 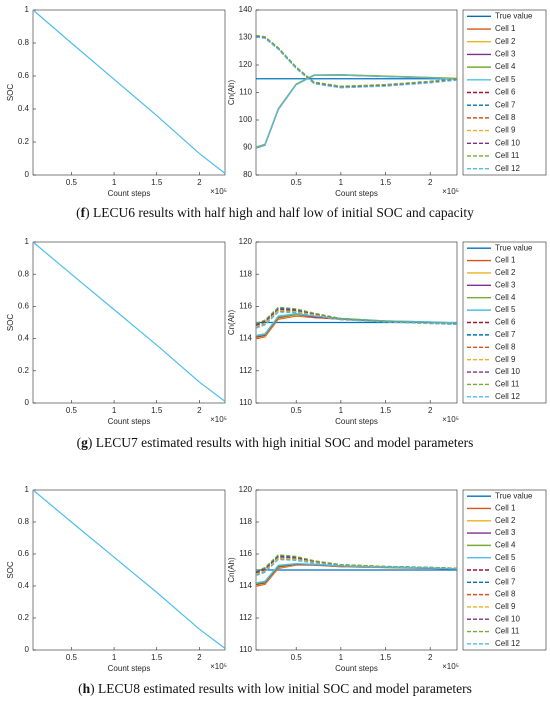 What do you see at coordinates (83, 212) in the screenshot?
I see `caption-part: f` at bounding box center [83, 212].